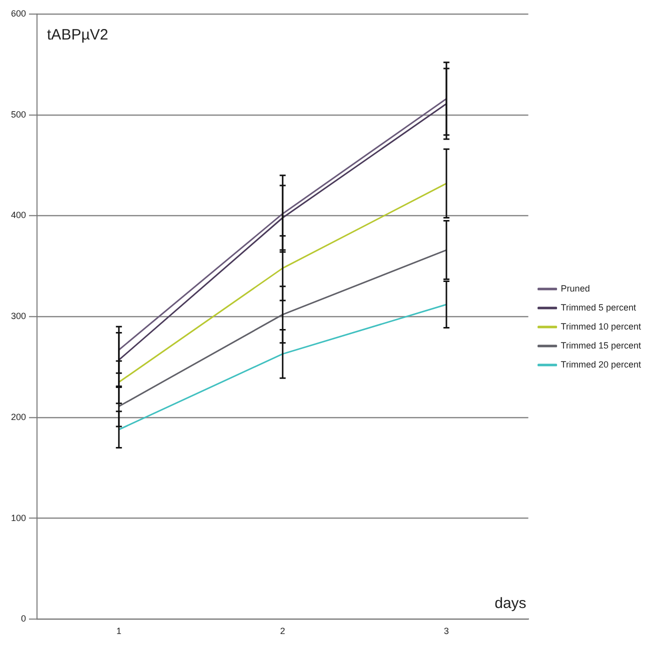 Image resolution: width=655 pixels, height=652 pixels. I want to click on x-tick-label: 3, so click(446, 631).